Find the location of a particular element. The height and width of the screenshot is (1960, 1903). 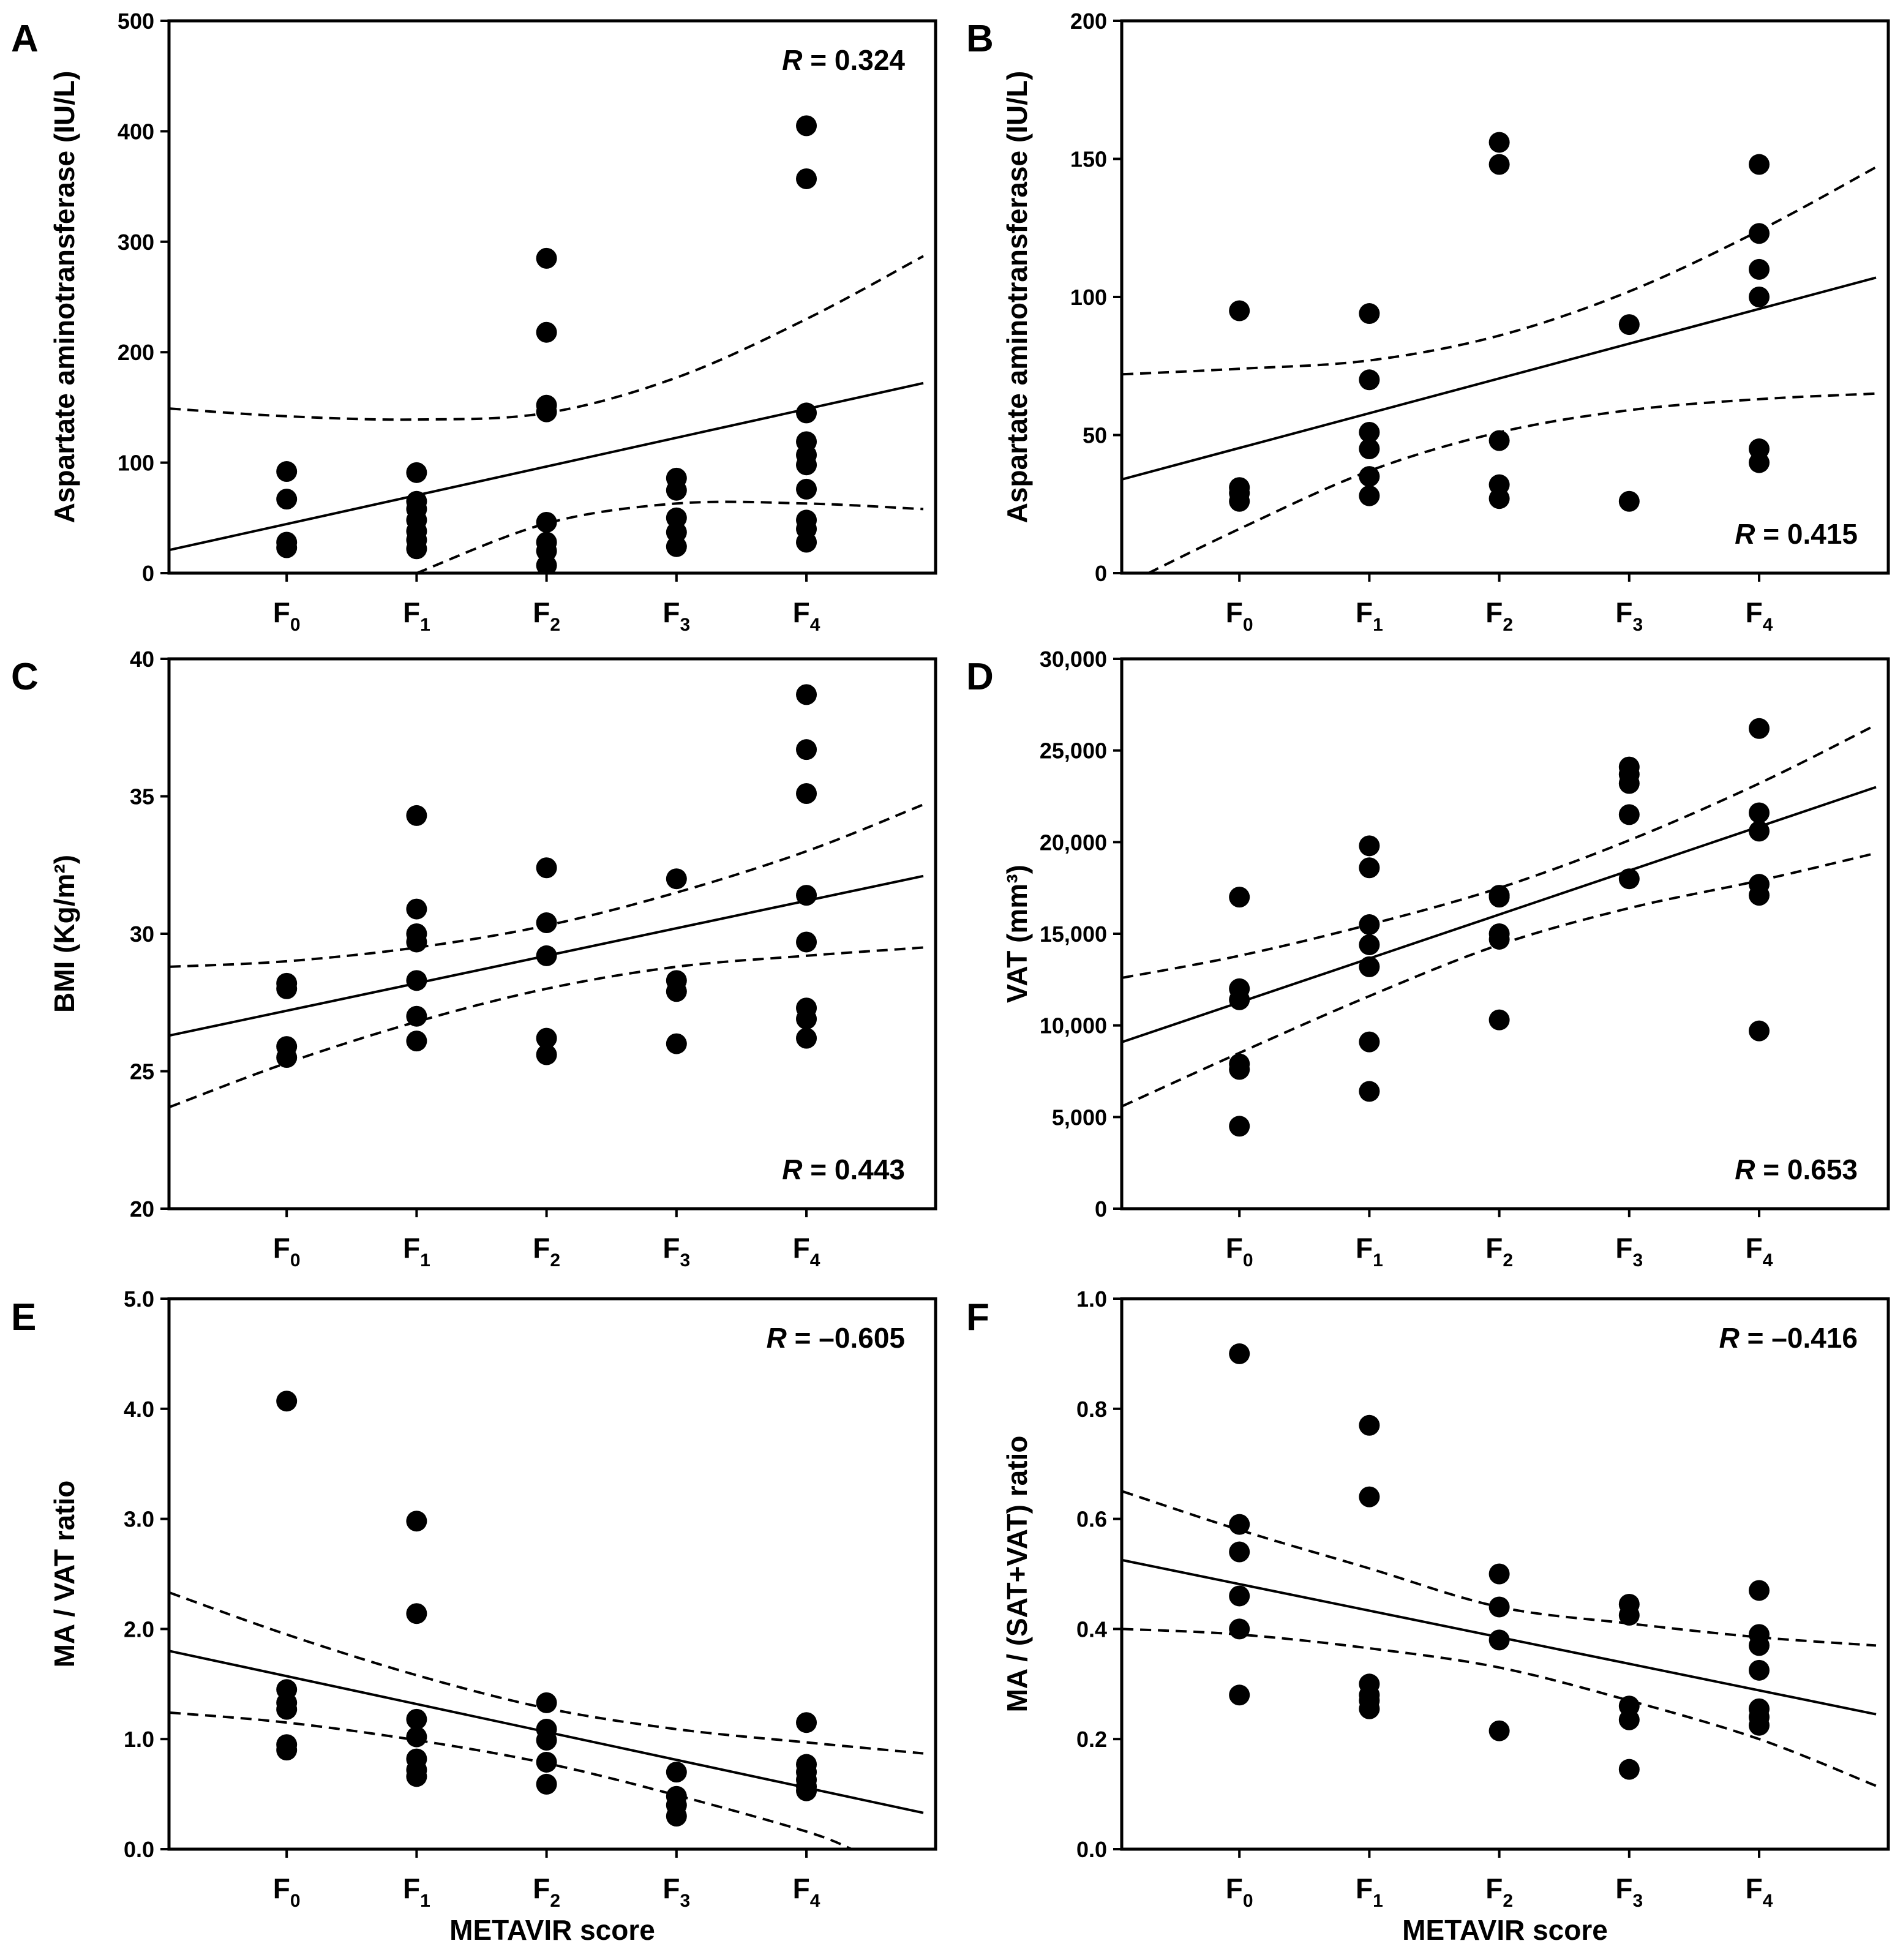

y-tick-label: 200 is located at coordinates (136, 352).